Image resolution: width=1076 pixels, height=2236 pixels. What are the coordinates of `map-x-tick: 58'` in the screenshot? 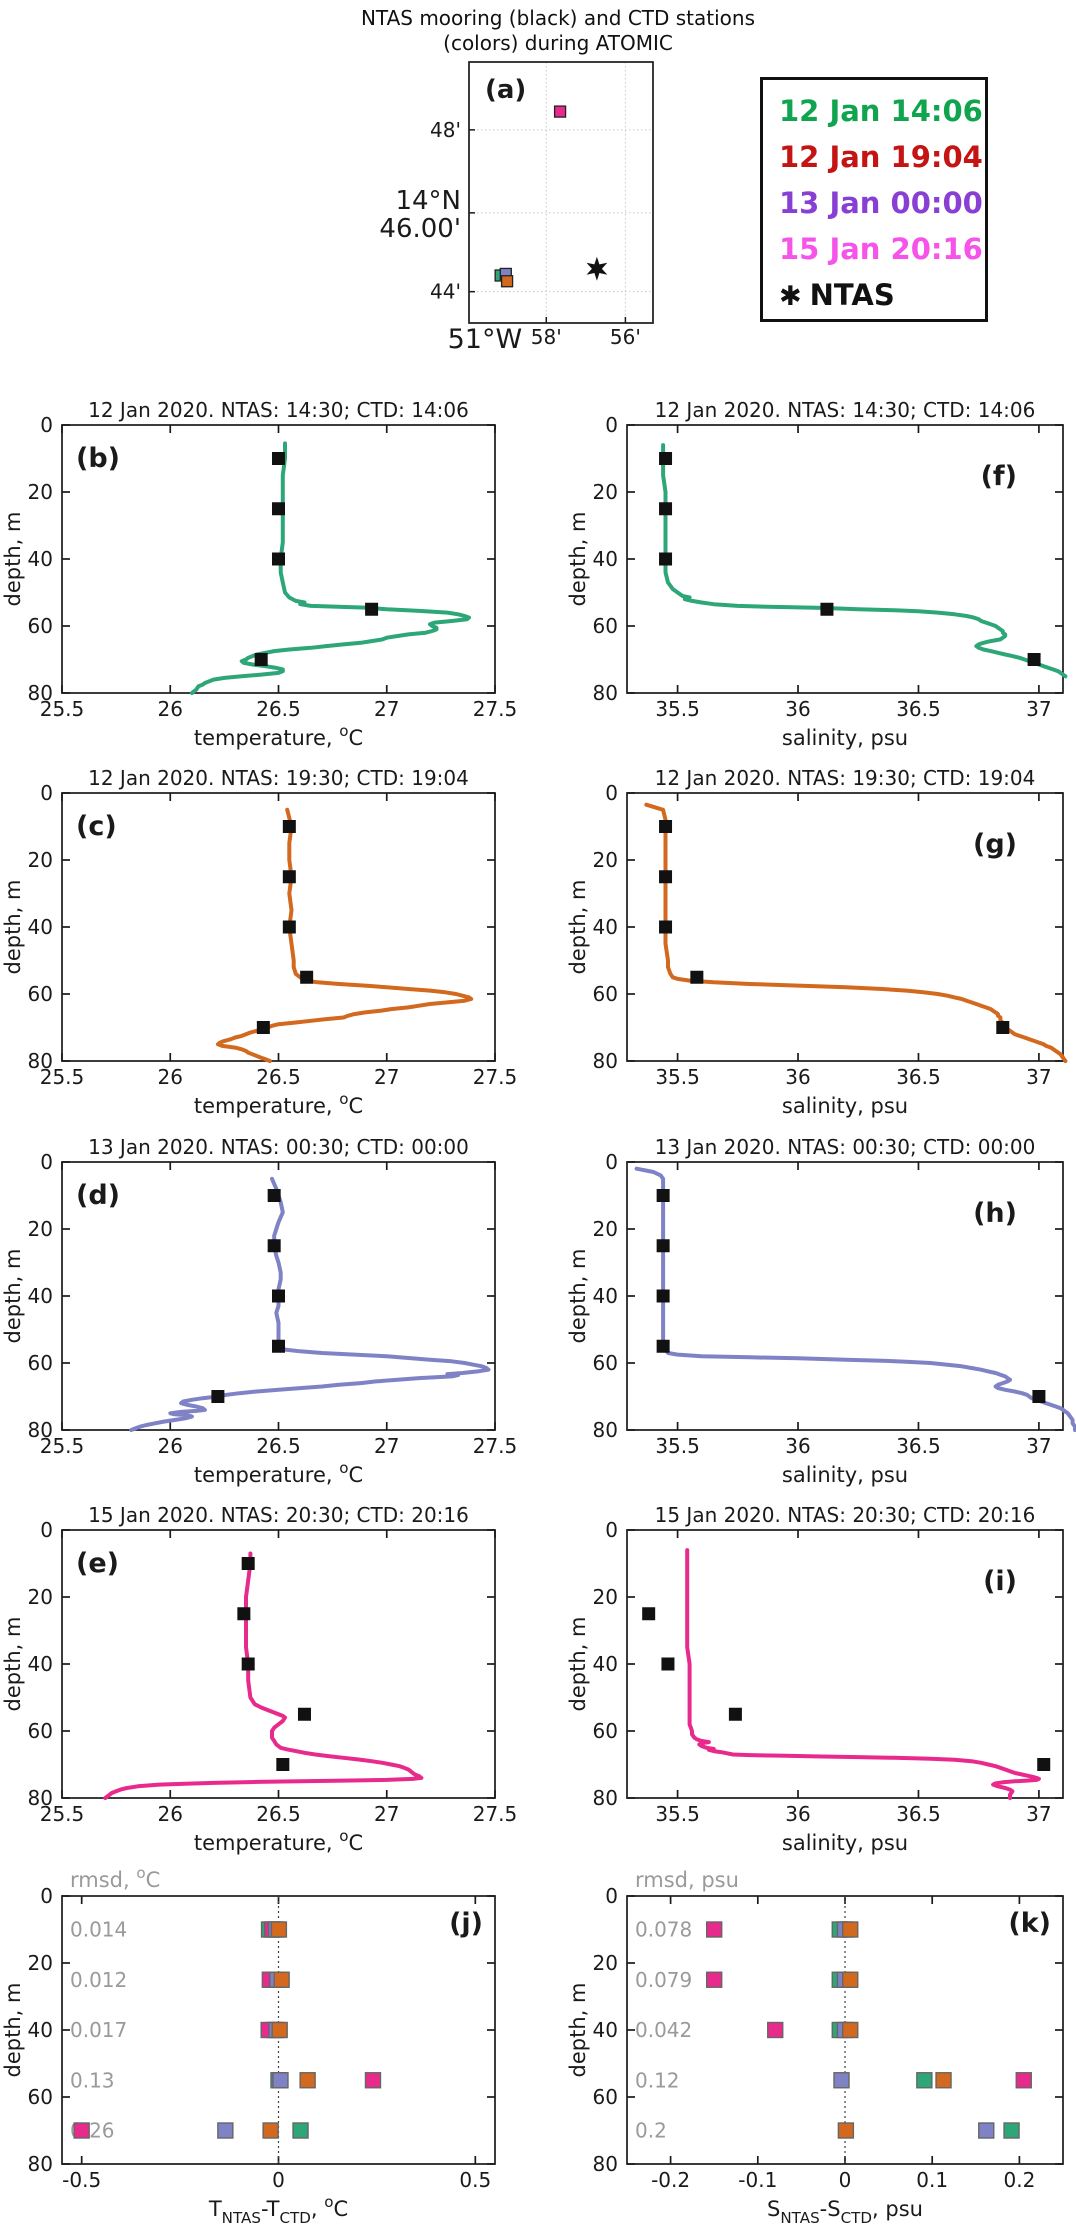 It's located at (546, 337).